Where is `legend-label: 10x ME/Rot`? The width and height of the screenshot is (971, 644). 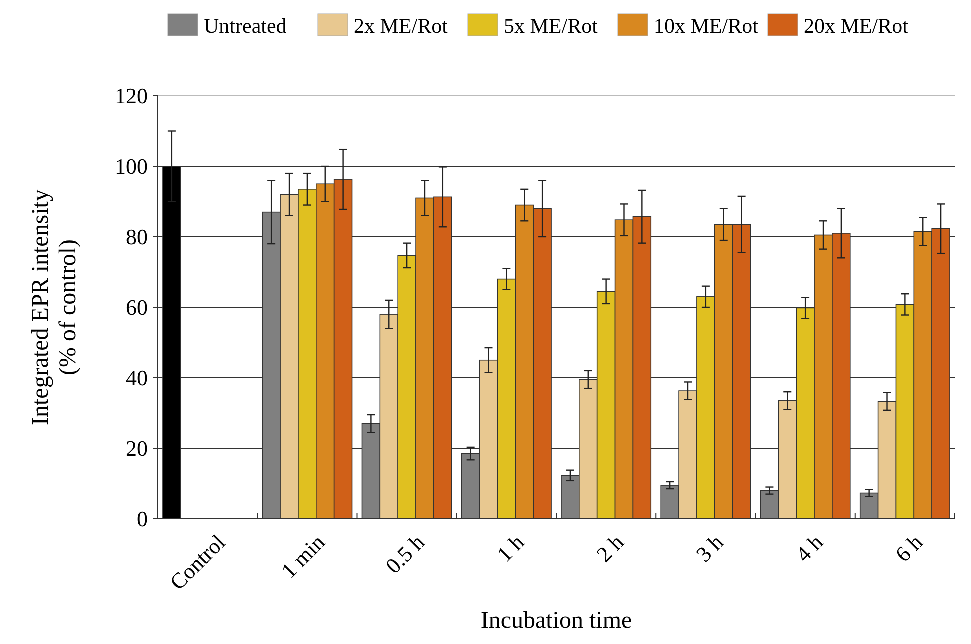 legend-label: 10x ME/Rot is located at coordinates (706, 26).